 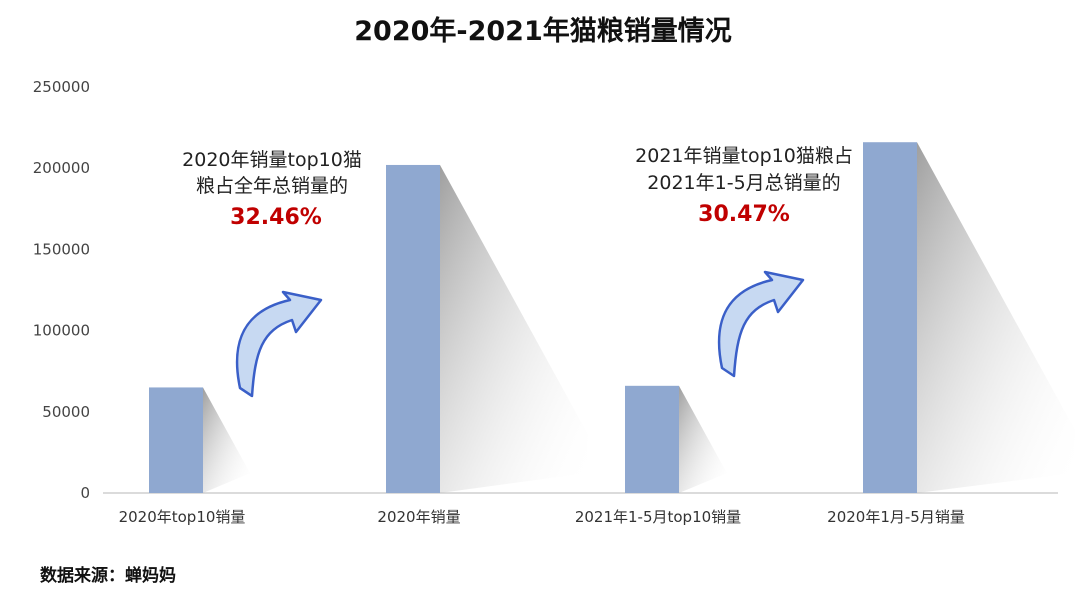 I want to click on chart-title: 2020年-2021年猫粮销量情况, so click(x=543, y=31).